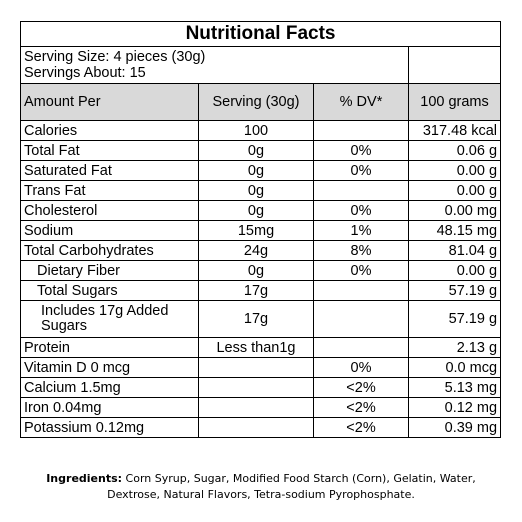 Image resolution: width=522 pixels, height=522 pixels. Describe the element at coordinates (256, 130) in the screenshot. I see `serving-value: 100` at that location.